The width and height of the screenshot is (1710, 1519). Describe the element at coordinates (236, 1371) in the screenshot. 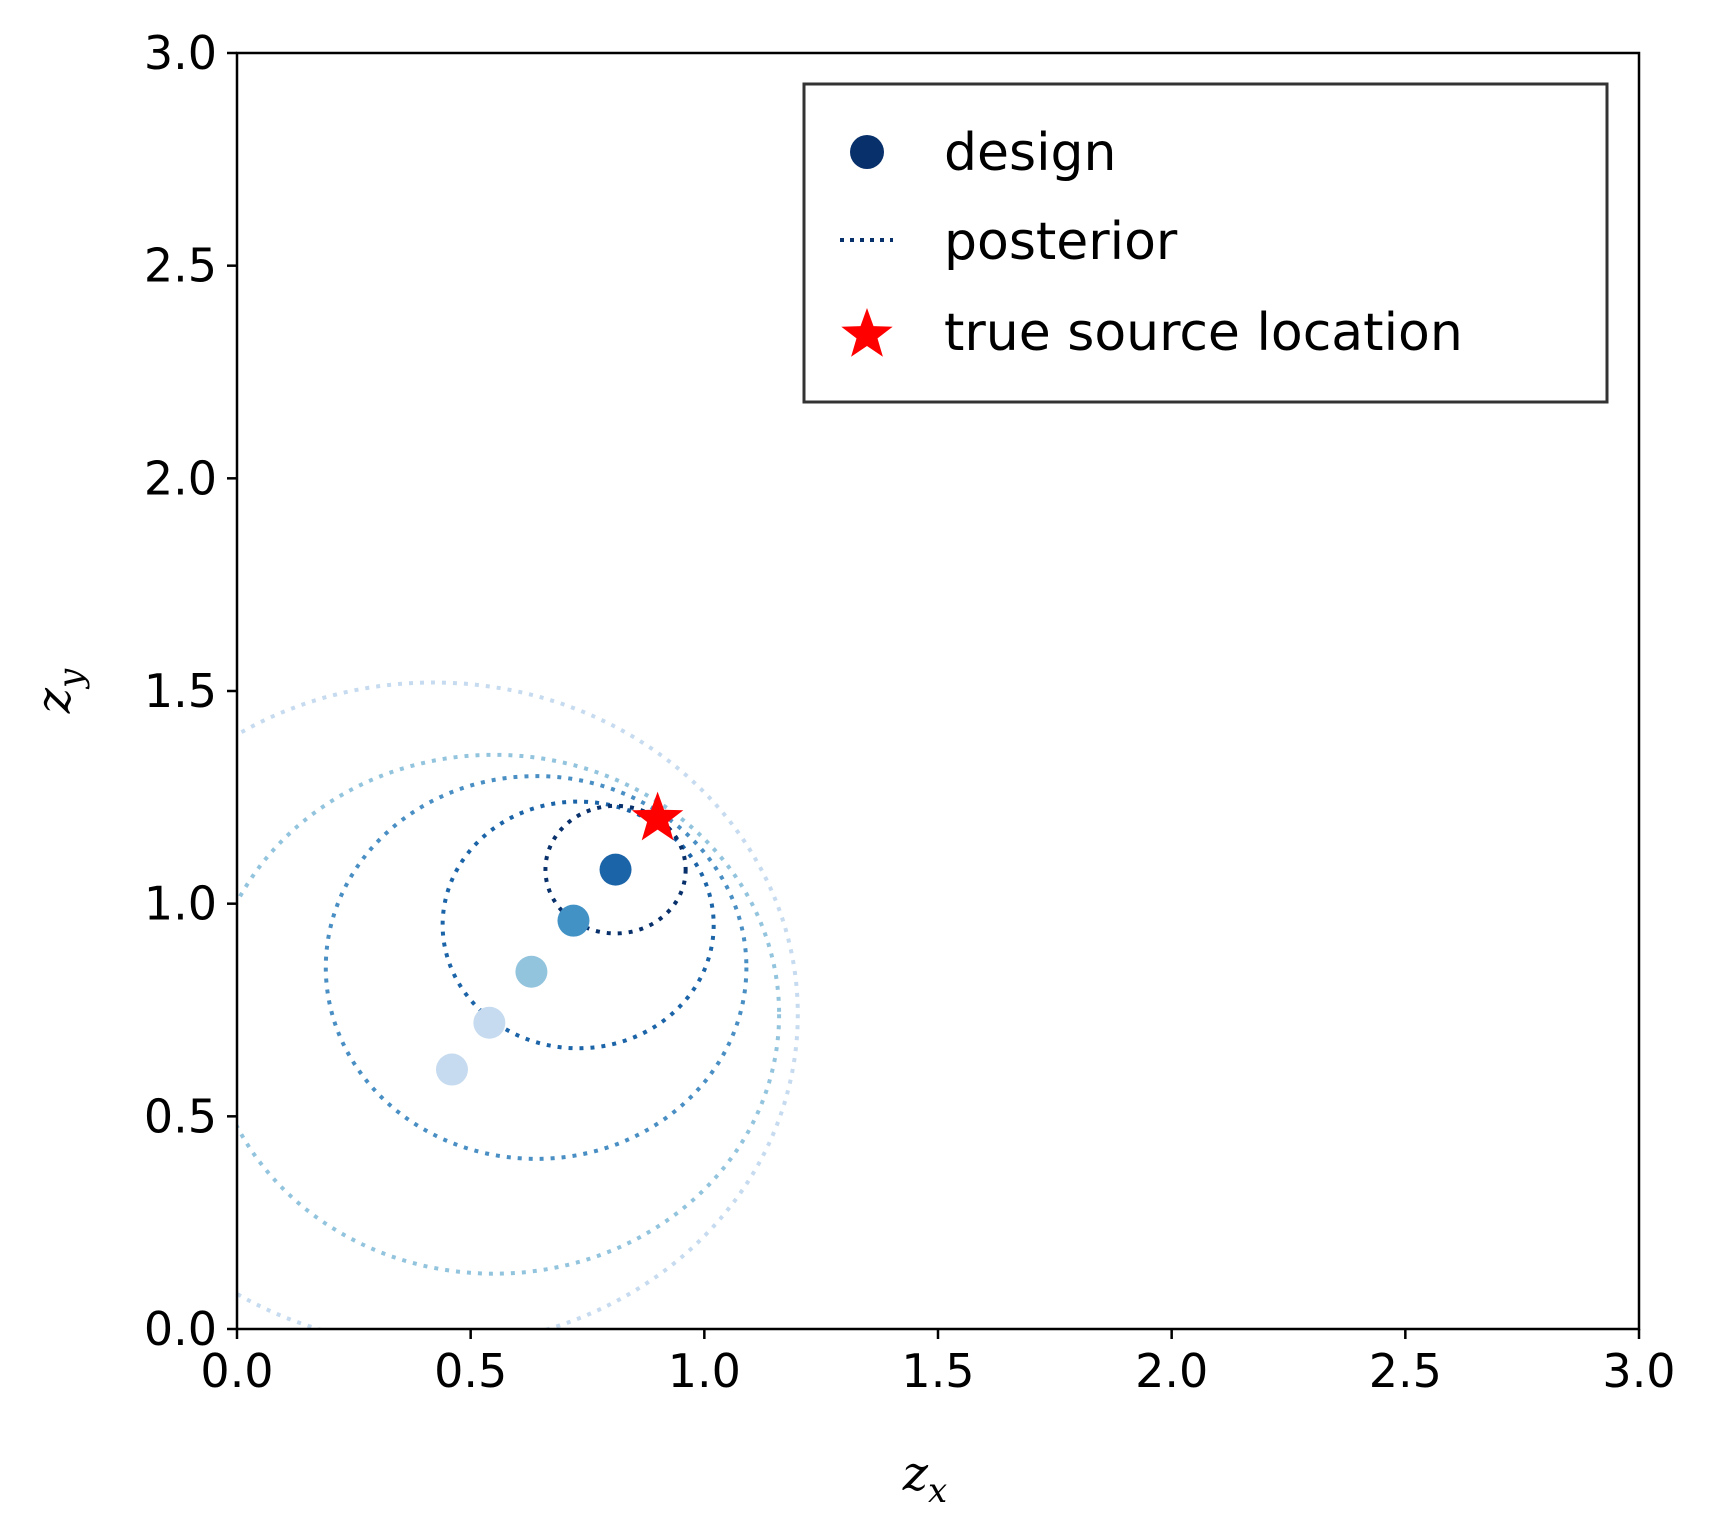

I see `x-tick-label-0: 0.0` at that location.